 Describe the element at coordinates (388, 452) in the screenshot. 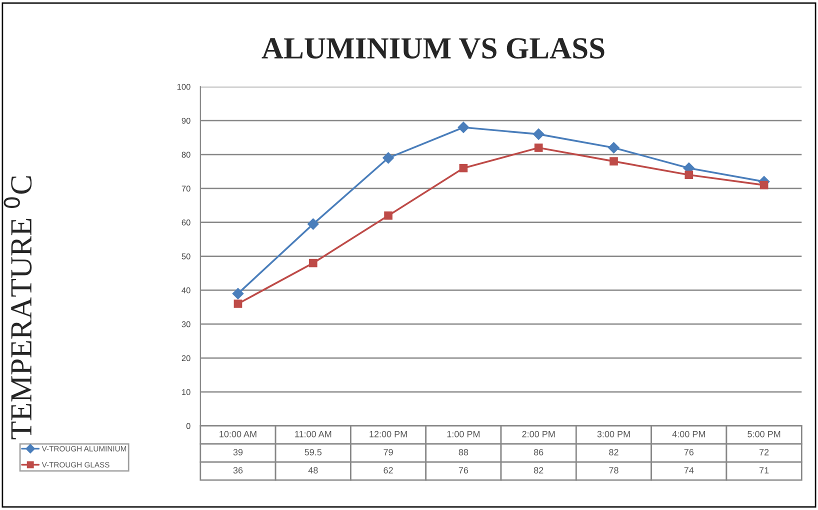

I see `data-label: 79` at that location.